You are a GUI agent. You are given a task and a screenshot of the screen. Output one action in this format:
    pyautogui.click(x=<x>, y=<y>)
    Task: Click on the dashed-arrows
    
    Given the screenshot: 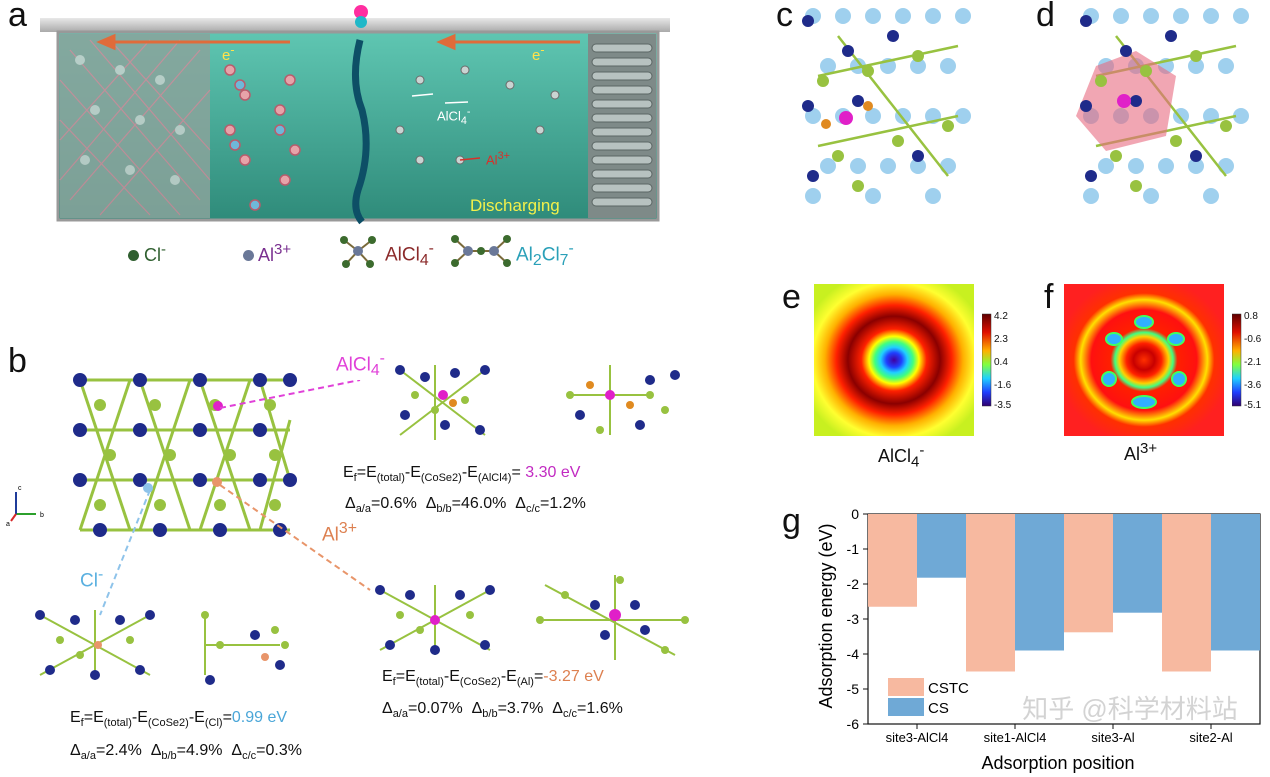 What is the action you would take?
    pyautogui.click(x=235, y=498)
    